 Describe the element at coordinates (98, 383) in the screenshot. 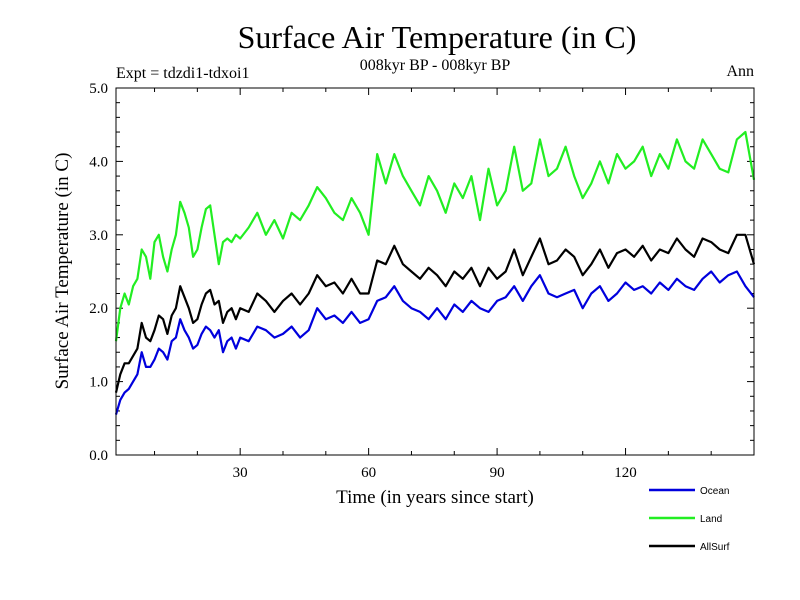

I see `y-tick-label: 1.0` at that location.